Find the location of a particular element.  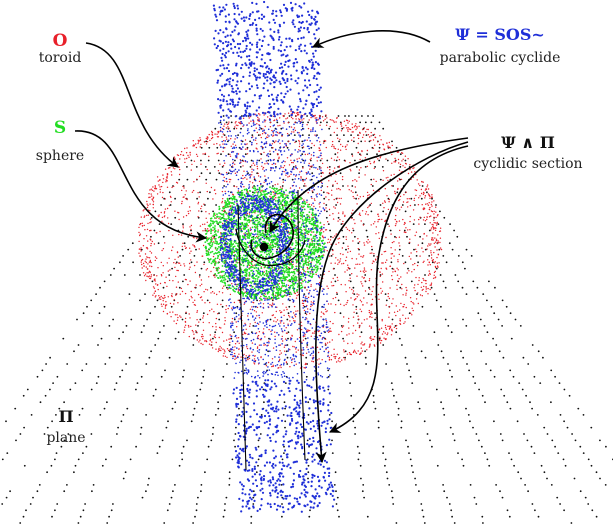

plane-label: plane is located at coordinates (65, 438).